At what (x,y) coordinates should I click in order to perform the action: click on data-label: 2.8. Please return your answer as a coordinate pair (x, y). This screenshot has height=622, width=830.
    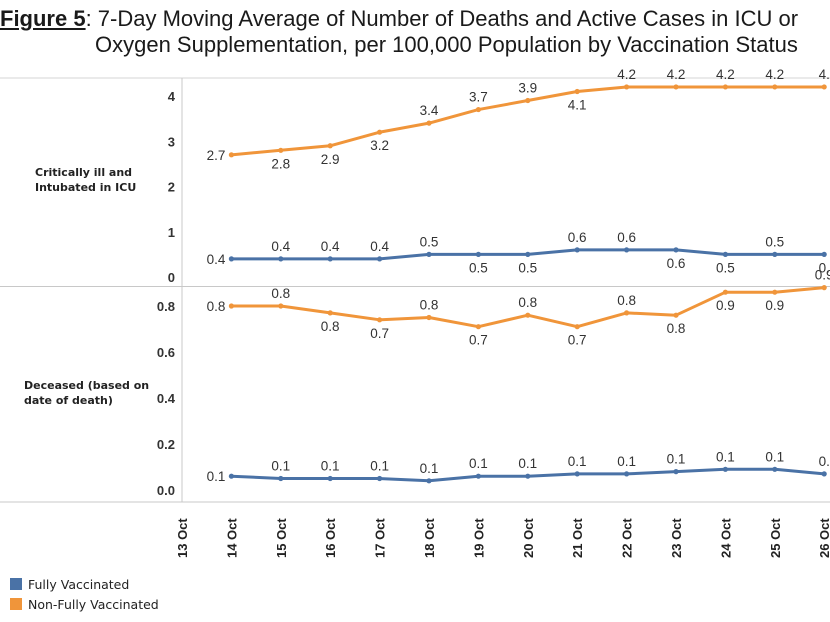
    Looking at the image, I should click on (280, 163).